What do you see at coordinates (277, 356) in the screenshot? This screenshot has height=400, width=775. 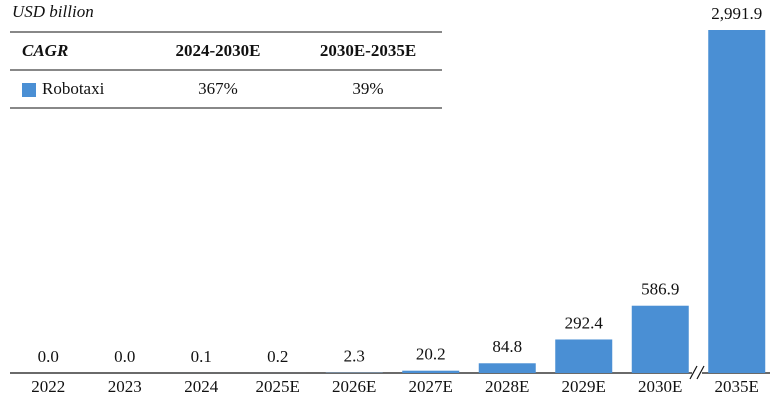 I see `data-label: 0.2` at bounding box center [277, 356].